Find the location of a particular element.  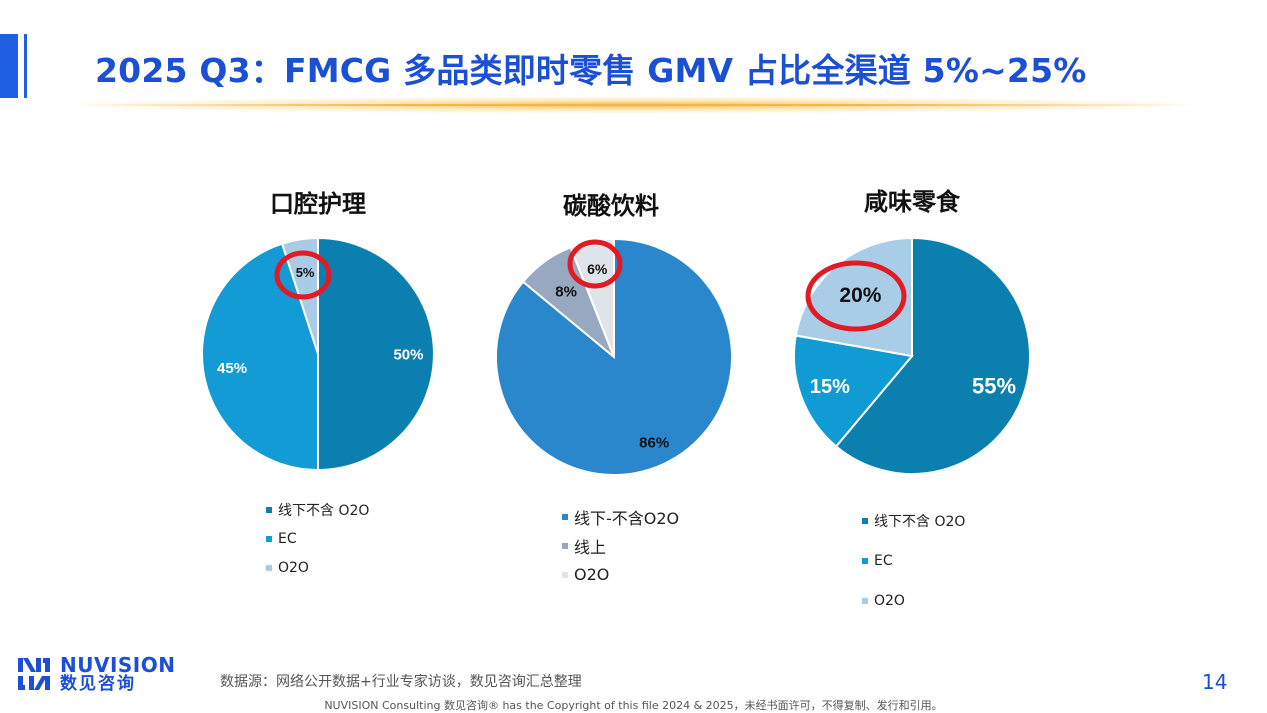

data-label: 86% is located at coordinates (654, 443).